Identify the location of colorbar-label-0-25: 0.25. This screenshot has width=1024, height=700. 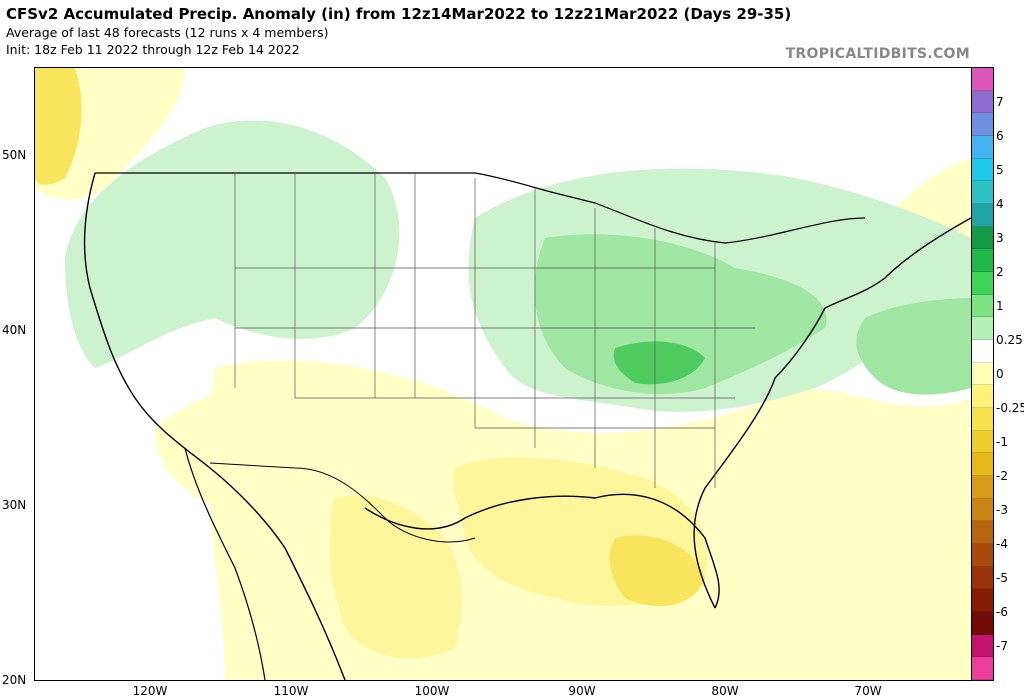
(1009, 340).